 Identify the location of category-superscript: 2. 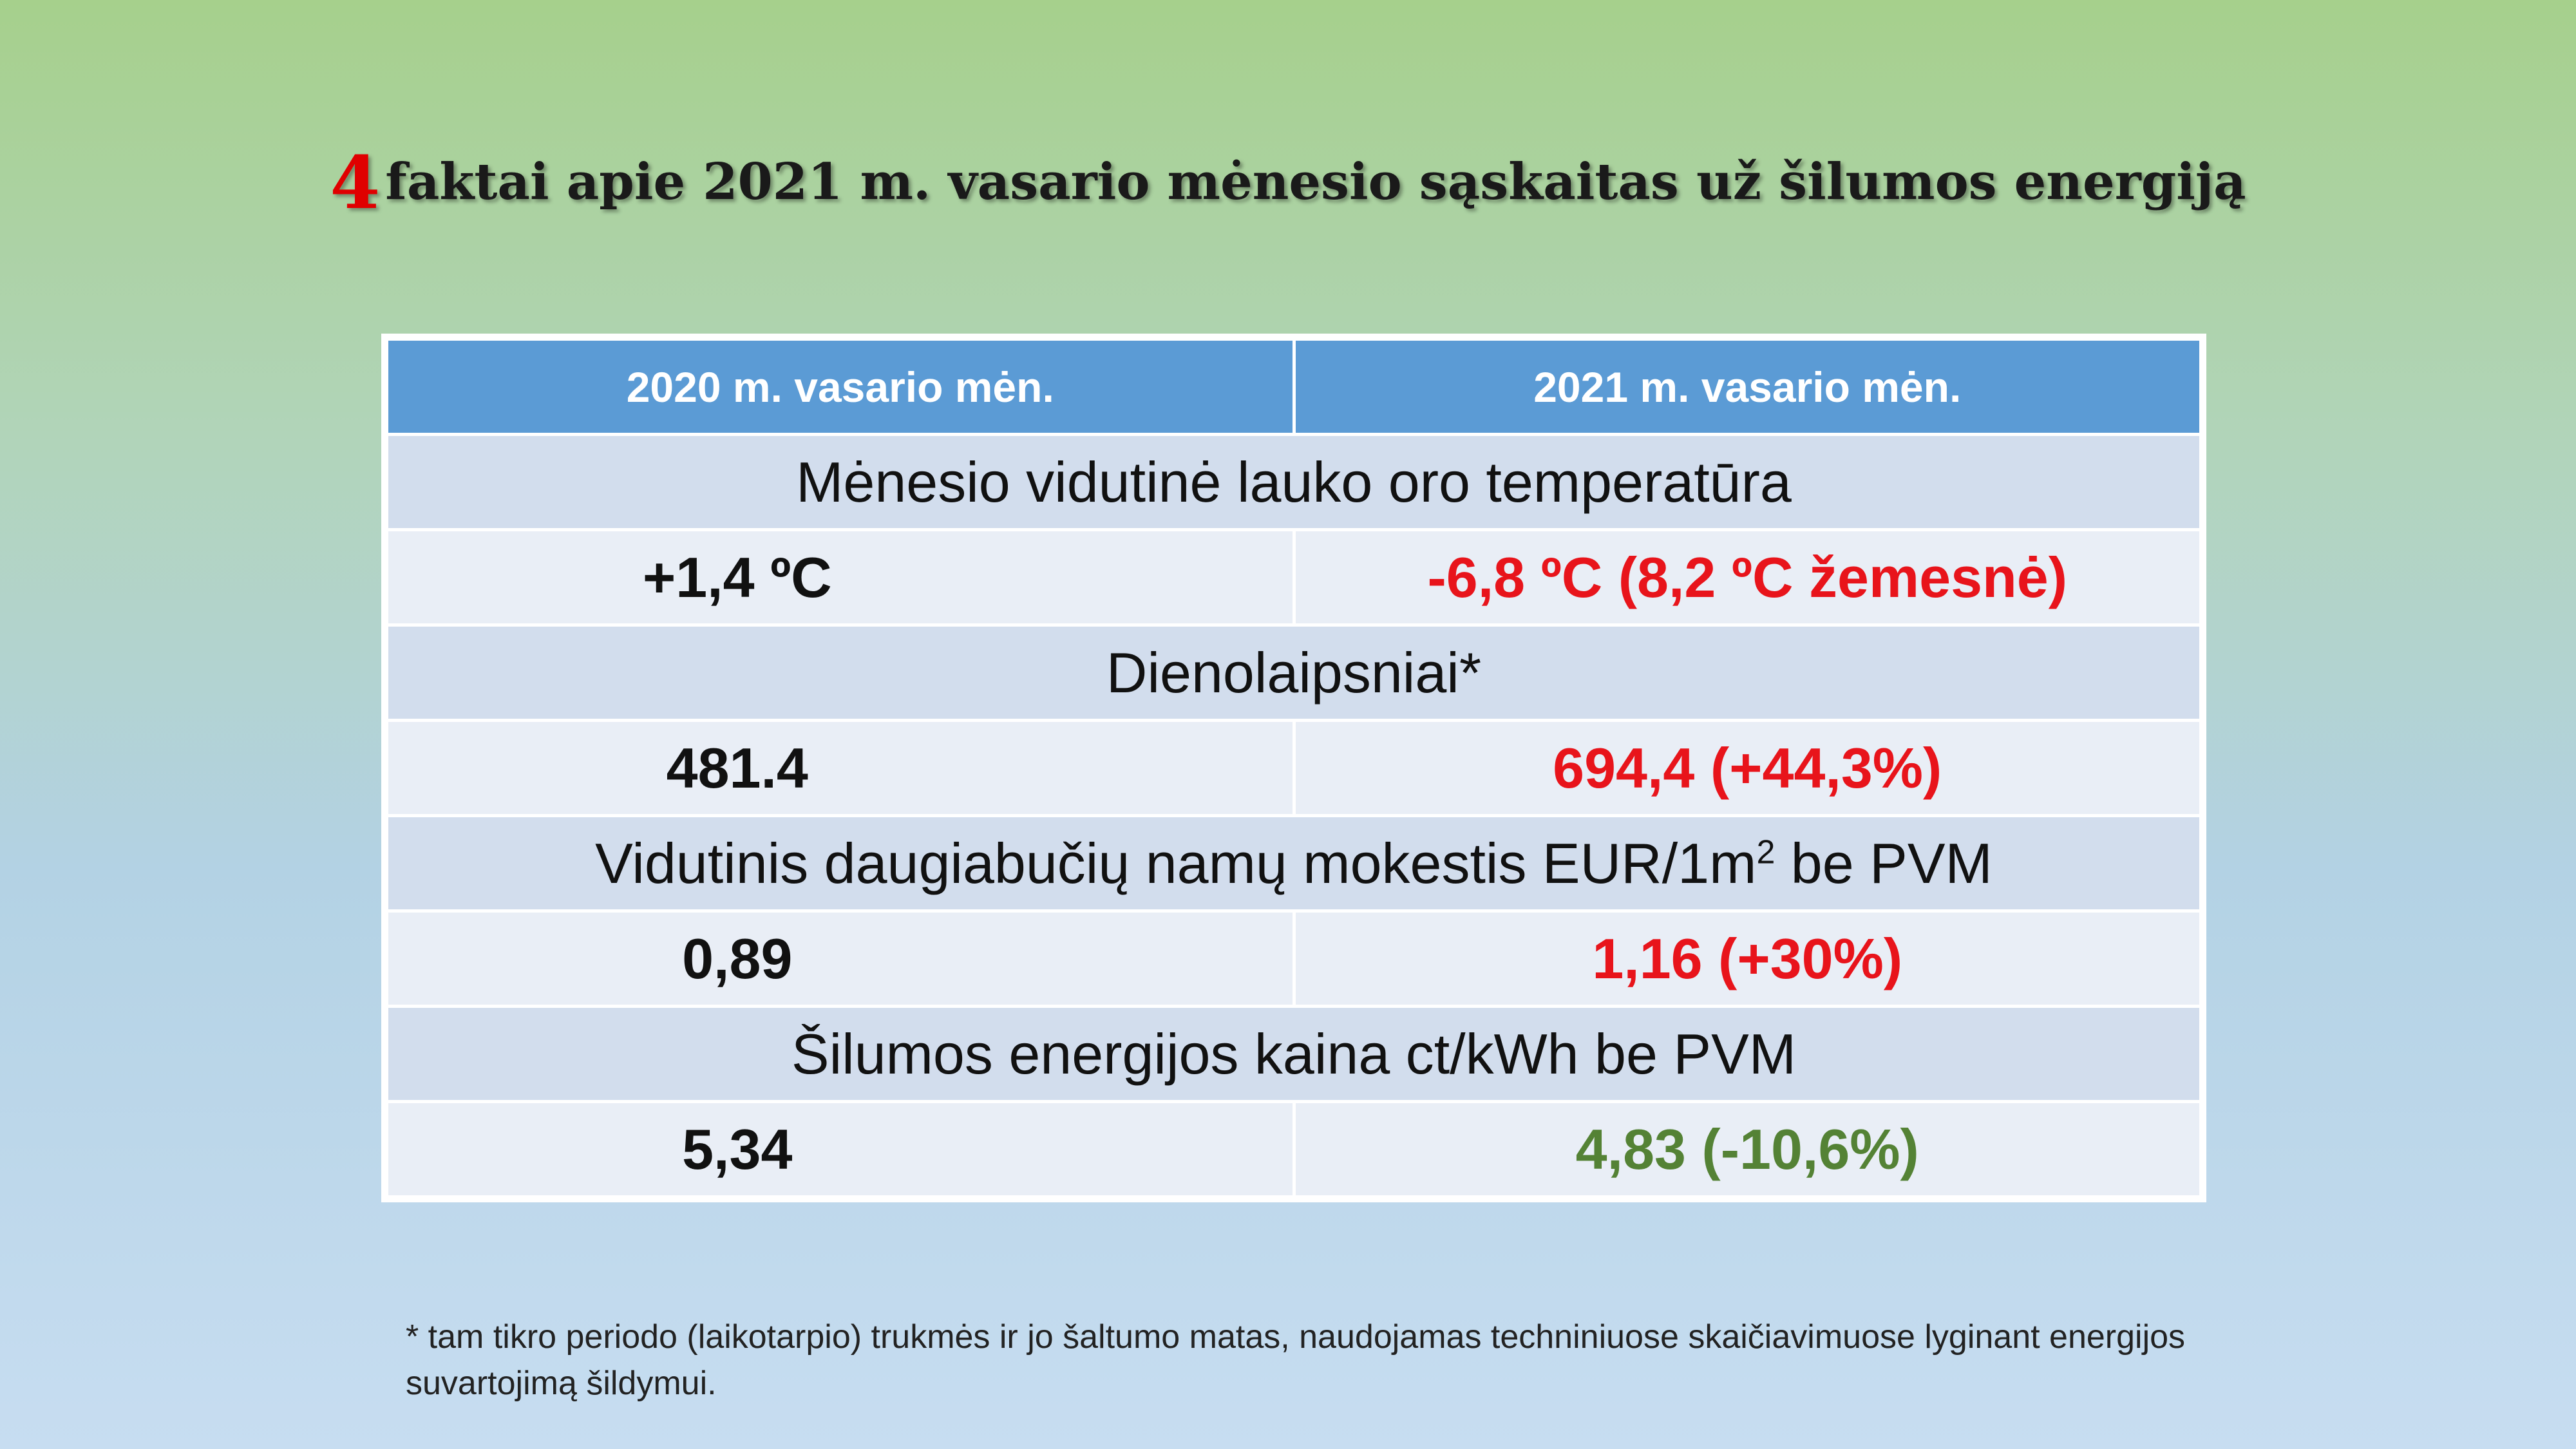
(1766, 852).